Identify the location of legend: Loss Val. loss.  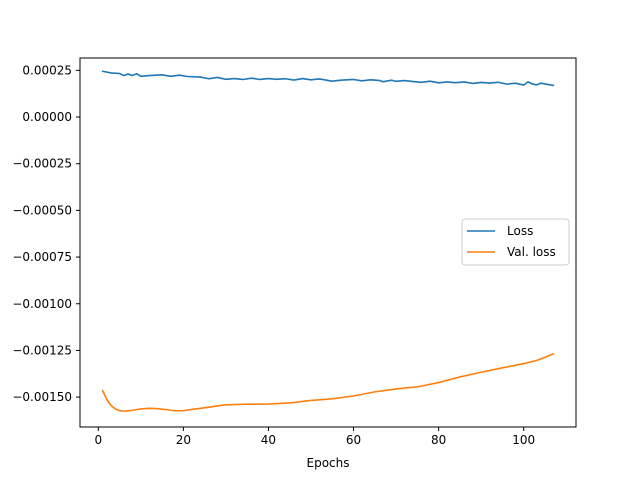
(515, 242).